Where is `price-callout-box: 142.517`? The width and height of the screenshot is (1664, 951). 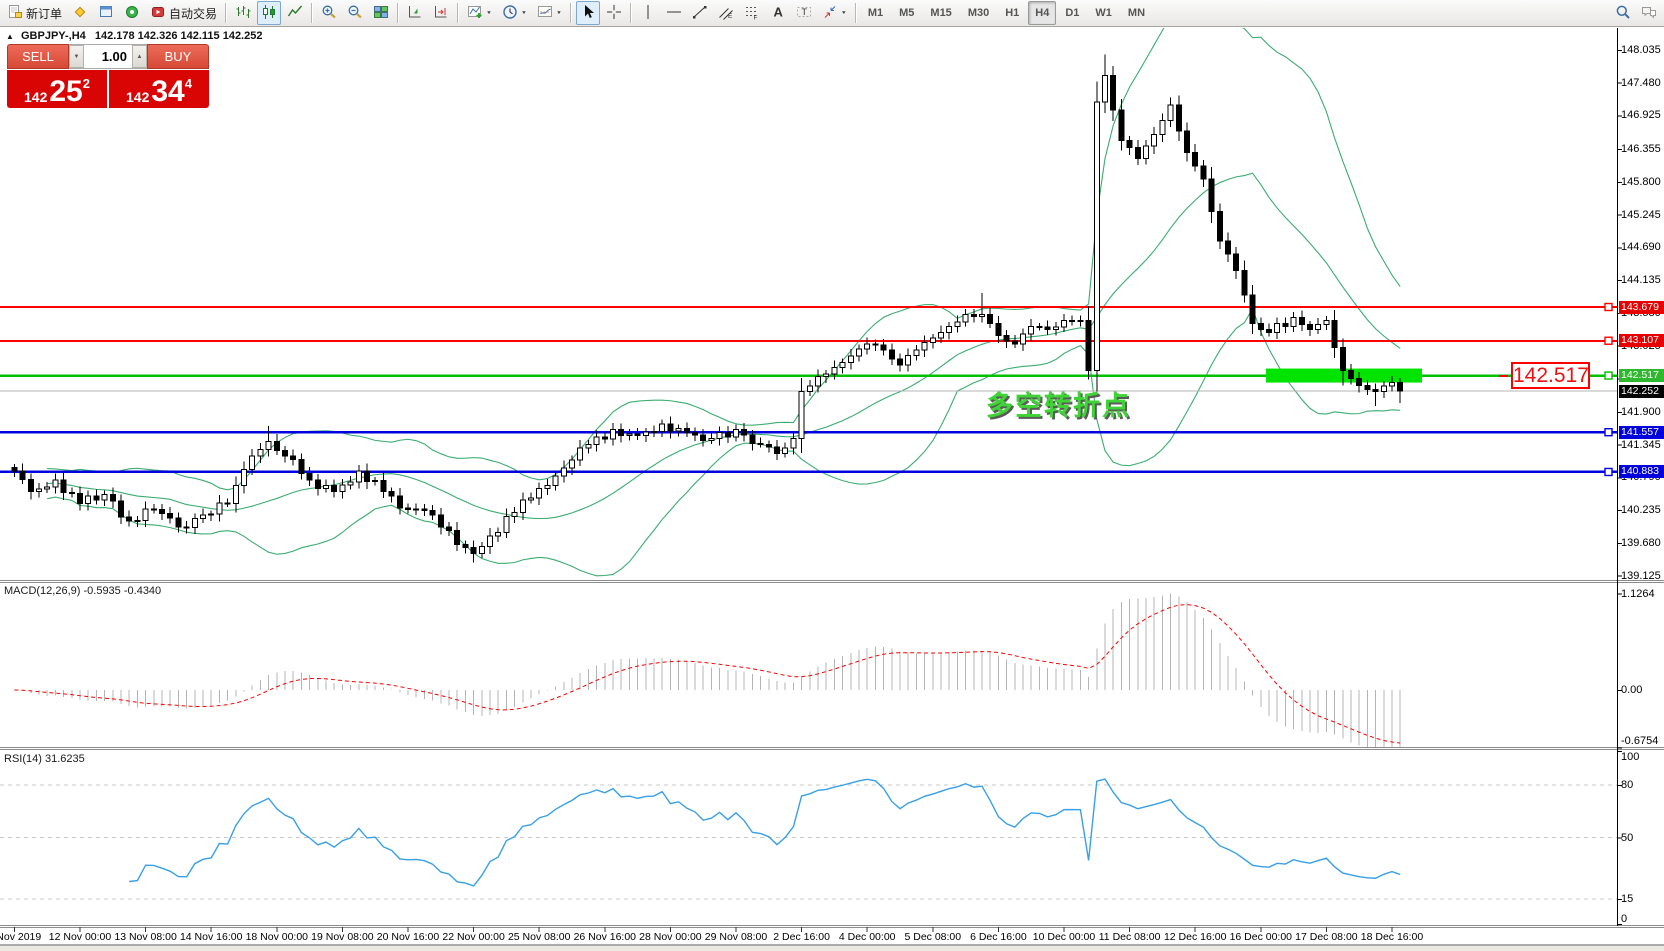 price-callout-box: 142.517 is located at coordinates (1550, 375).